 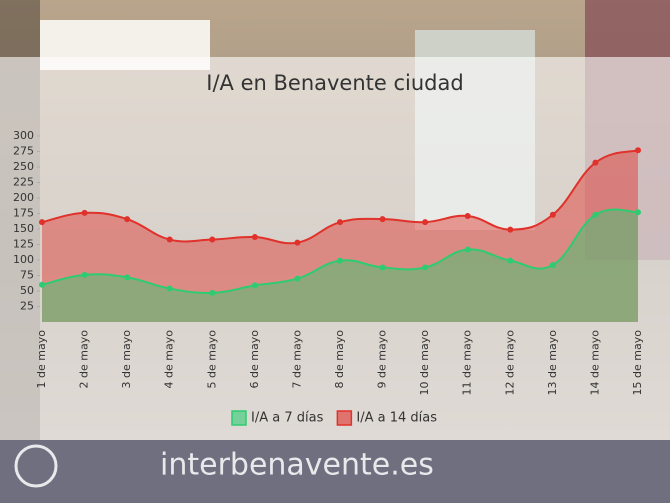 What do you see at coordinates (594, 363) in the screenshot?
I see `x-tick-label: 14 de mayo` at bounding box center [594, 363].